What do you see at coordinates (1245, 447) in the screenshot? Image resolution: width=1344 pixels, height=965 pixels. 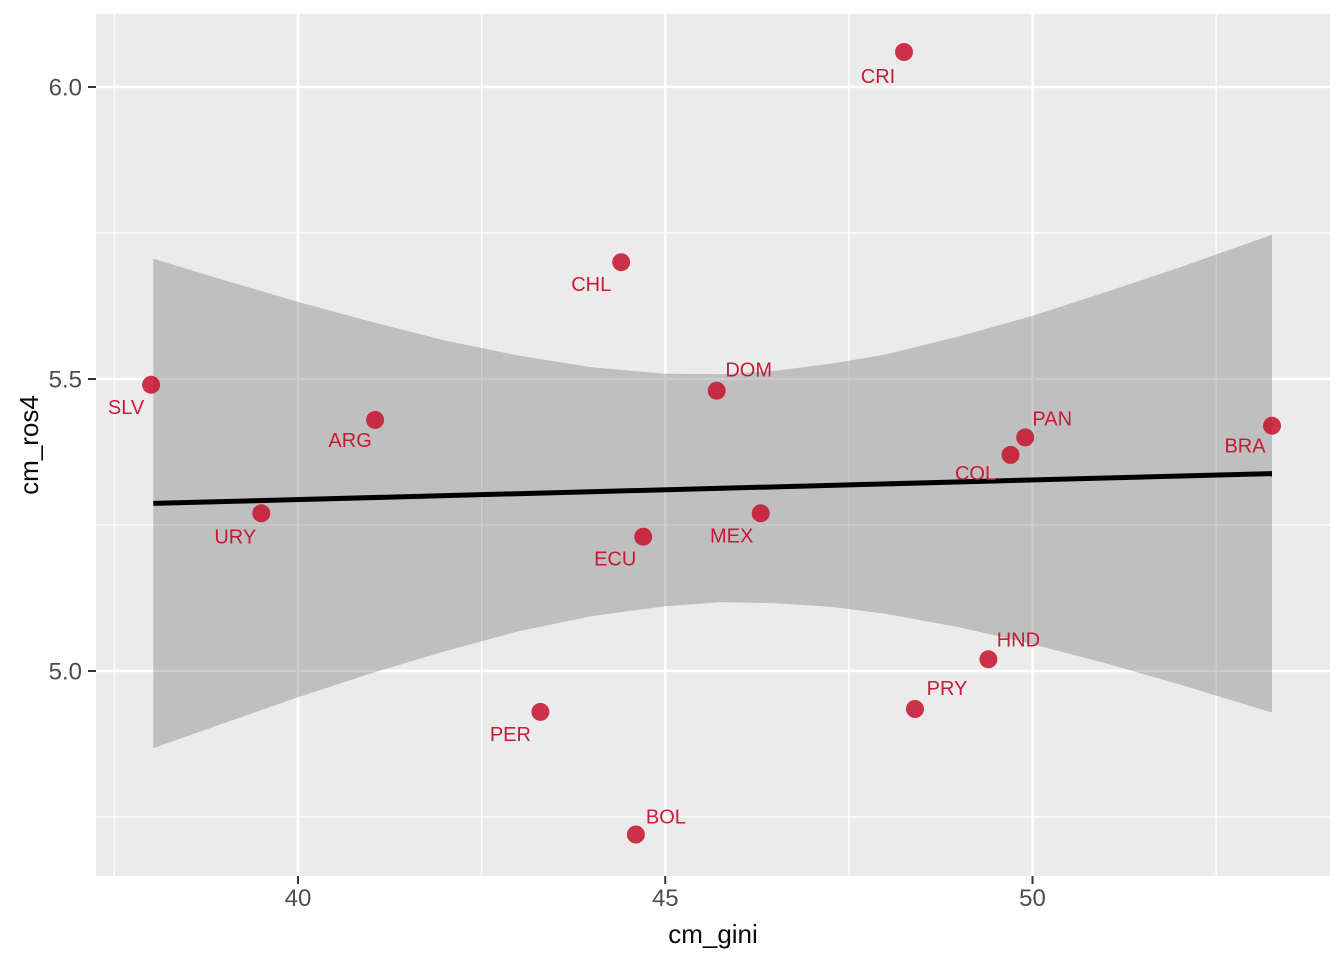 I see `point-label-BRA: BRA` at bounding box center [1245, 447].